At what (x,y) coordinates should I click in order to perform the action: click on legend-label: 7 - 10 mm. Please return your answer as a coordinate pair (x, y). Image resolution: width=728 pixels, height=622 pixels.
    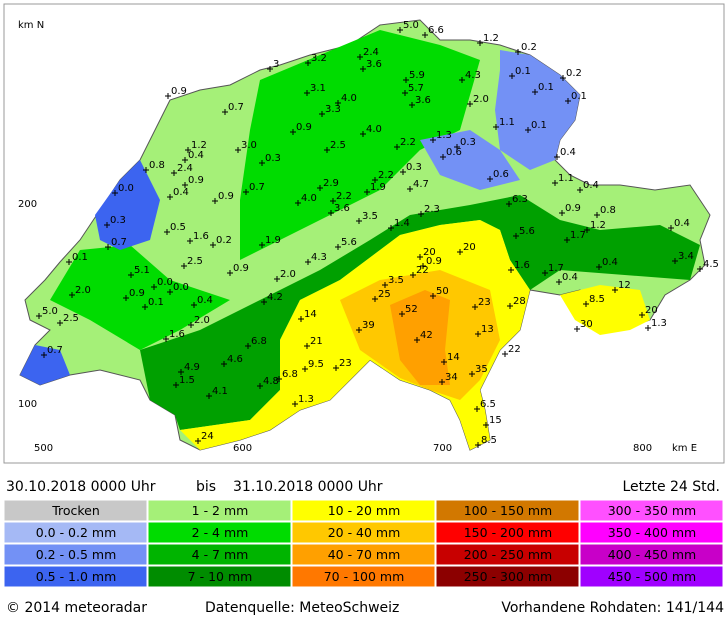
    Looking at the image, I should click on (220, 576).